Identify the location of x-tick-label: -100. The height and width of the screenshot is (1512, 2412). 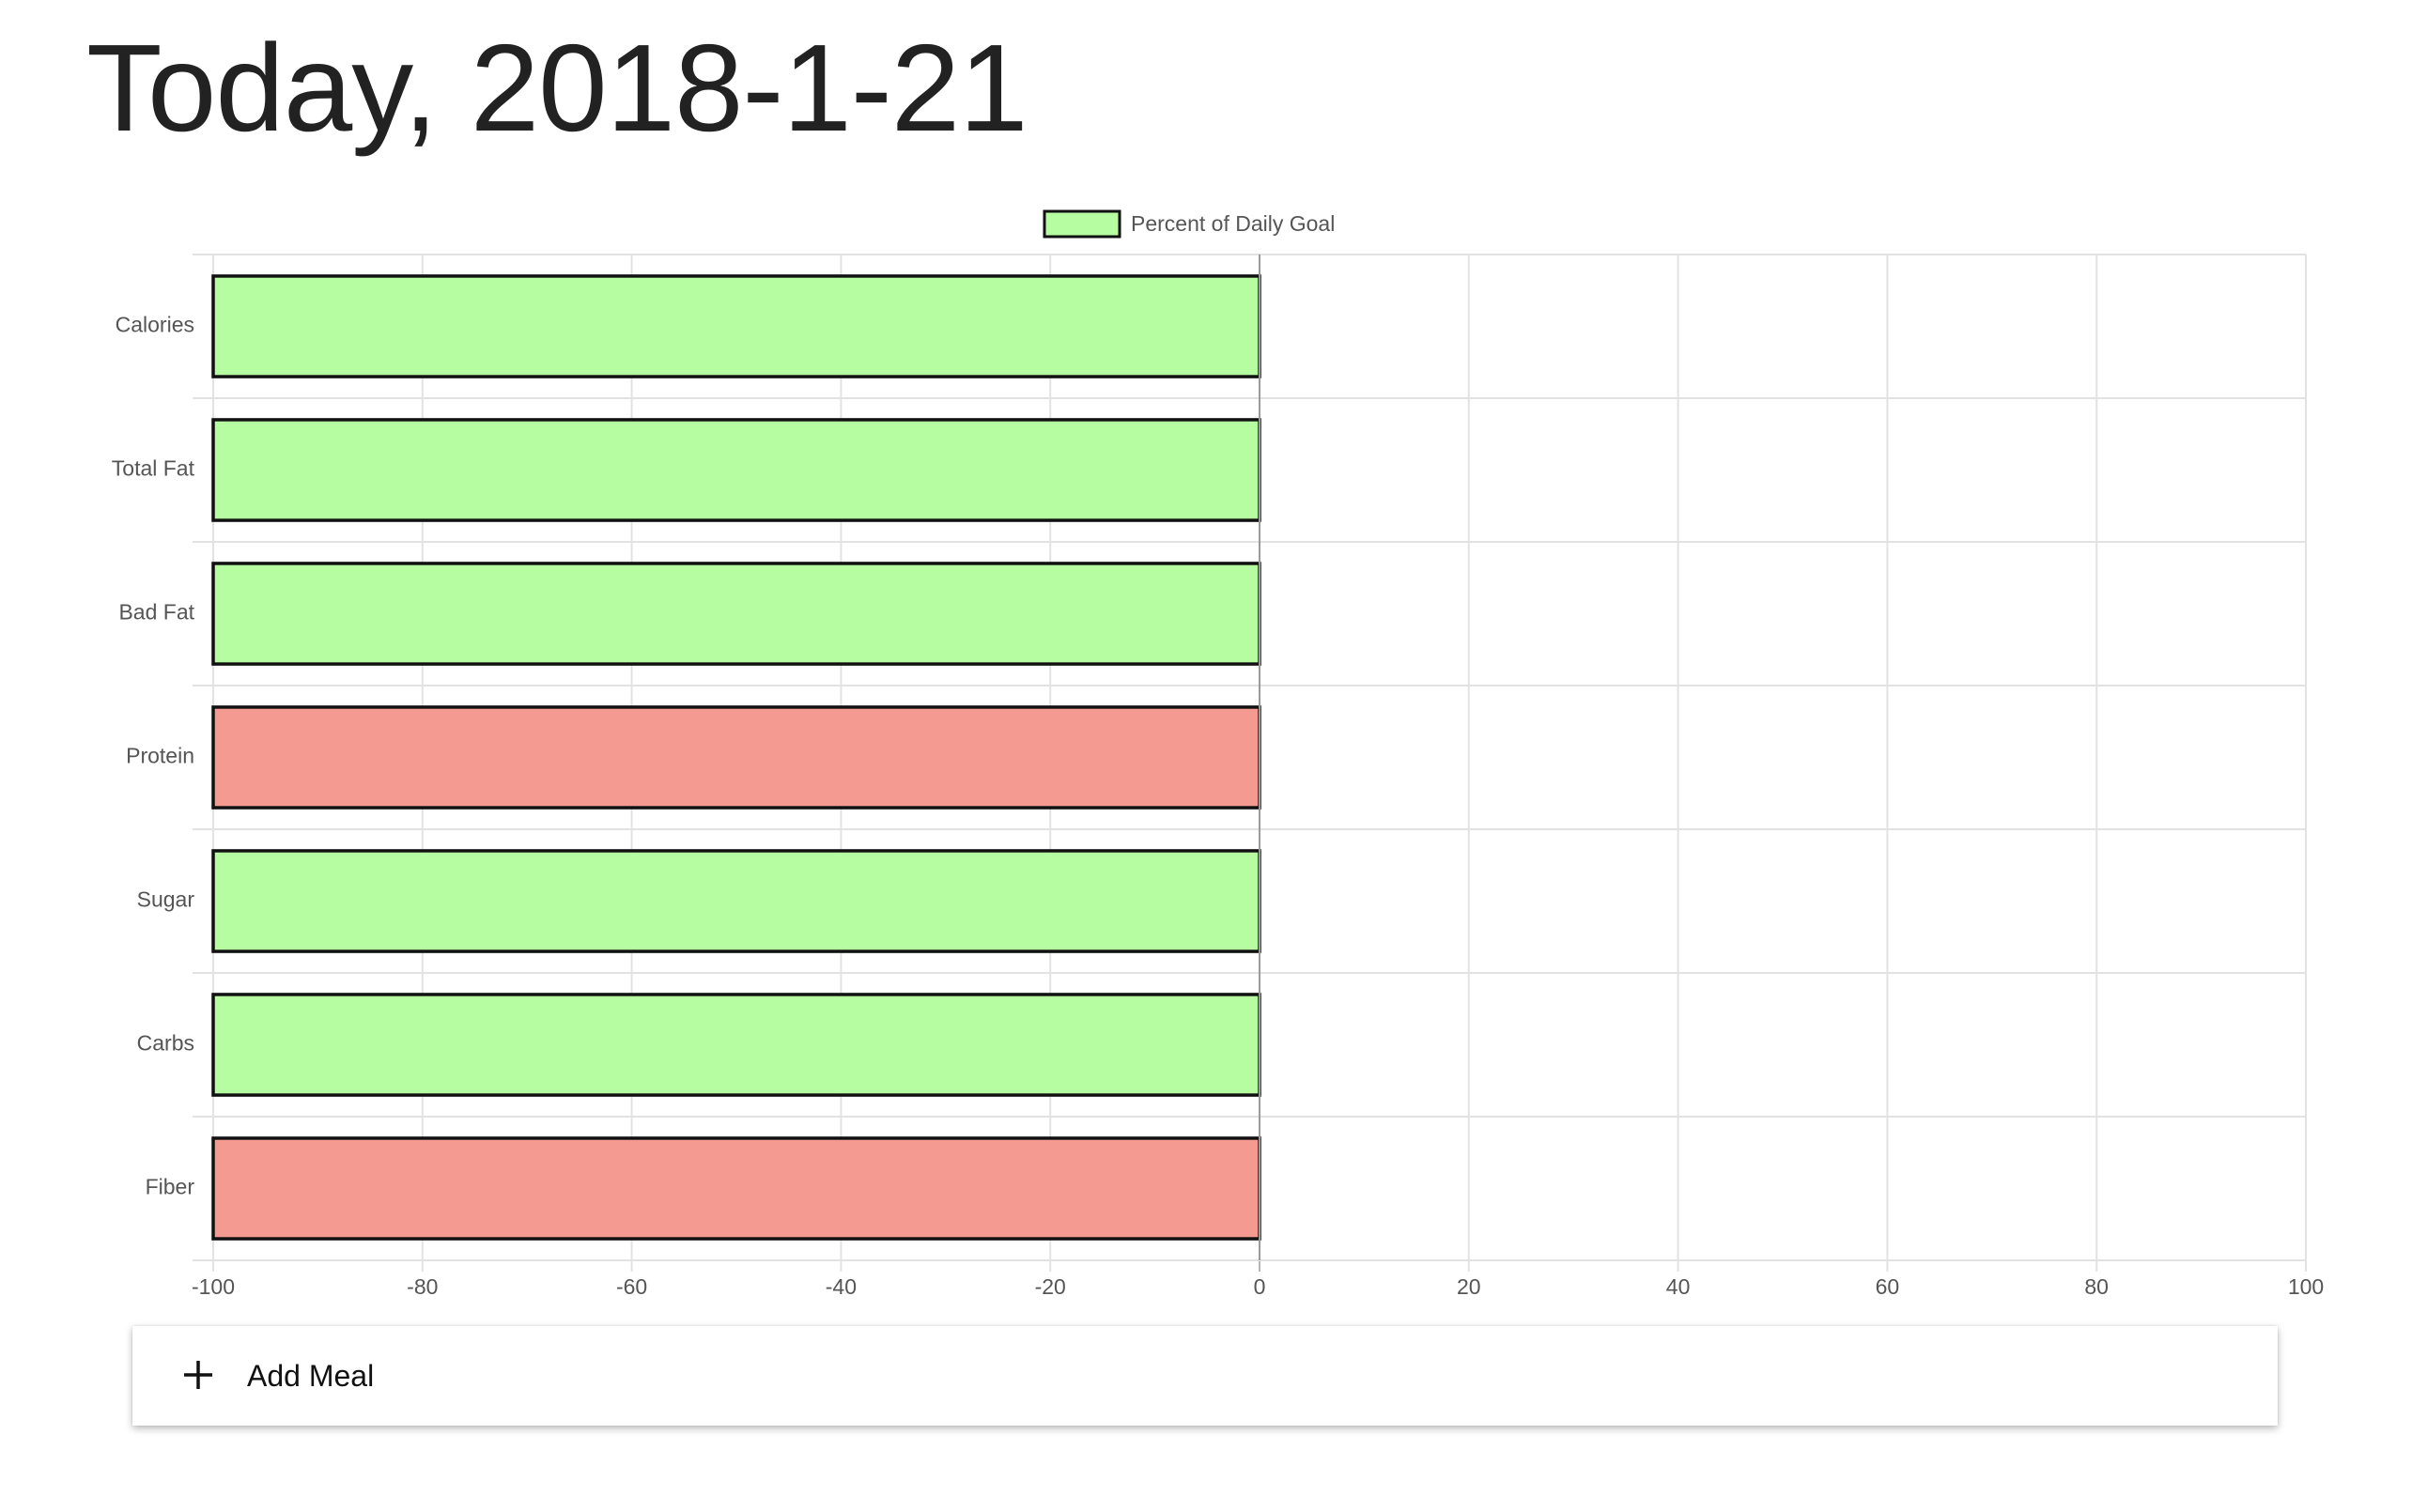
(214, 1286).